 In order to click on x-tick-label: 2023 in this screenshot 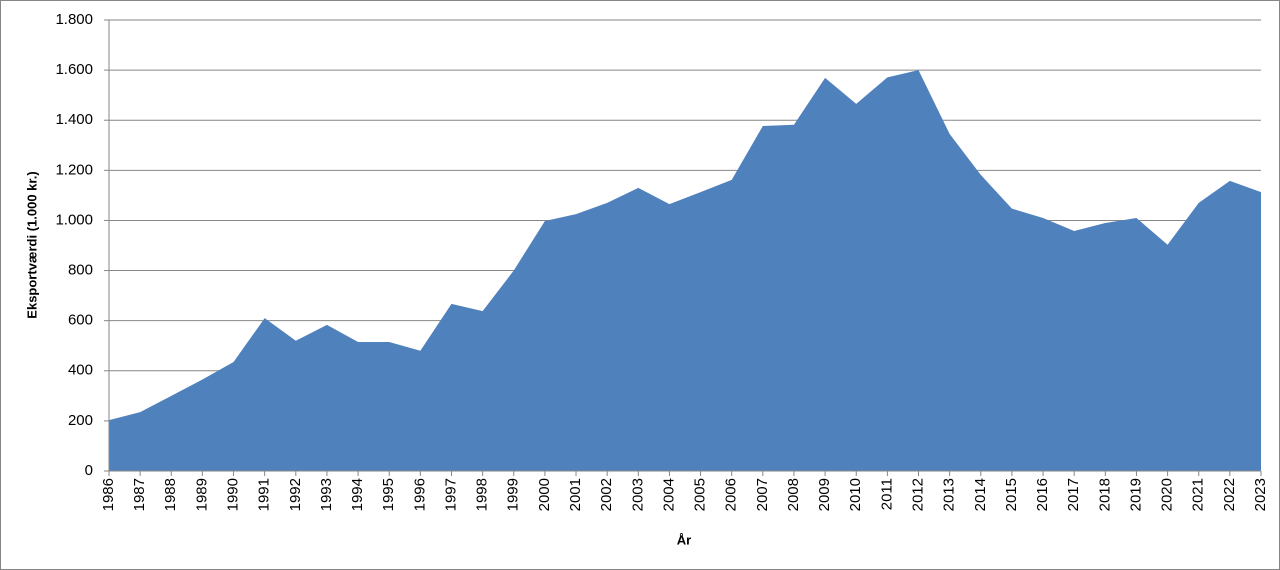, I will do `click(1260, 494)`.